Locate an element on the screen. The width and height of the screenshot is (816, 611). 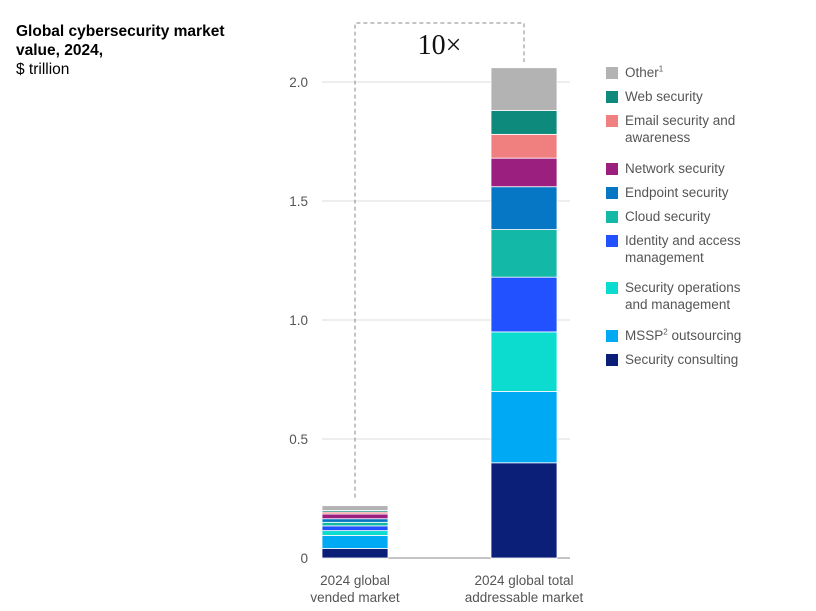
legend-label: MSSP2 outsourcing is located at coordinates (683, 335).